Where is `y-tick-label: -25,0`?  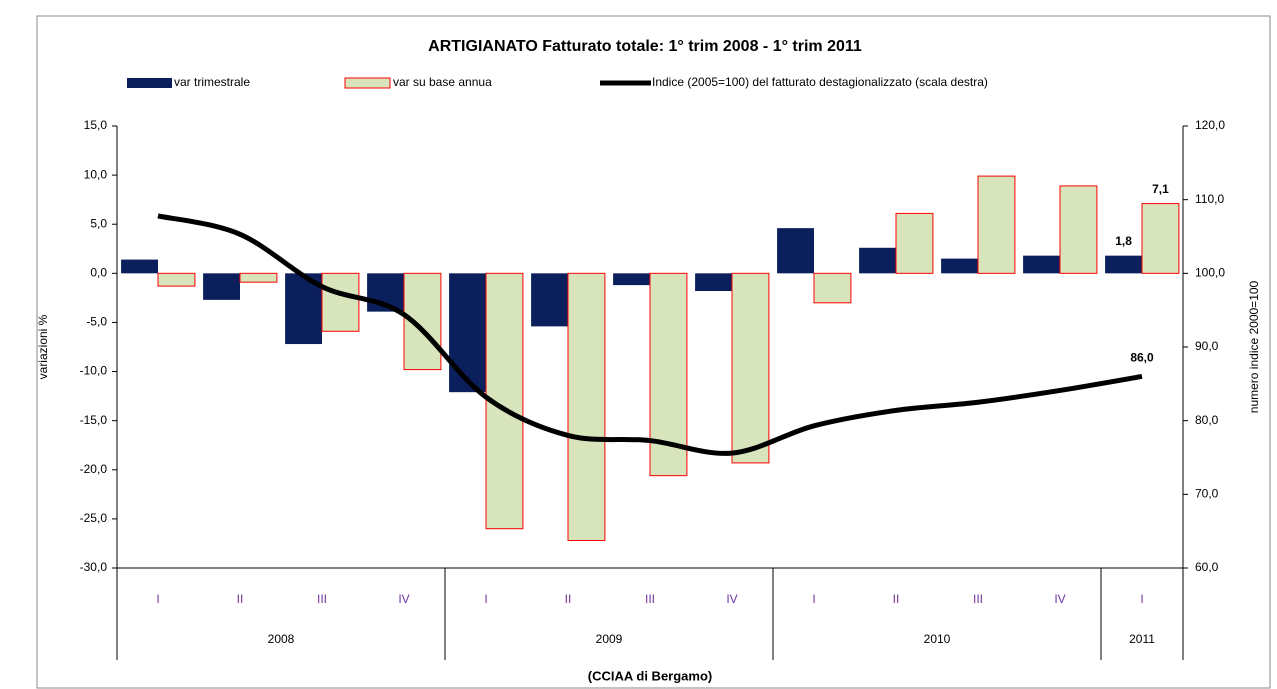 y-tick-label: -25,0 is located at coordinates (94, 518).